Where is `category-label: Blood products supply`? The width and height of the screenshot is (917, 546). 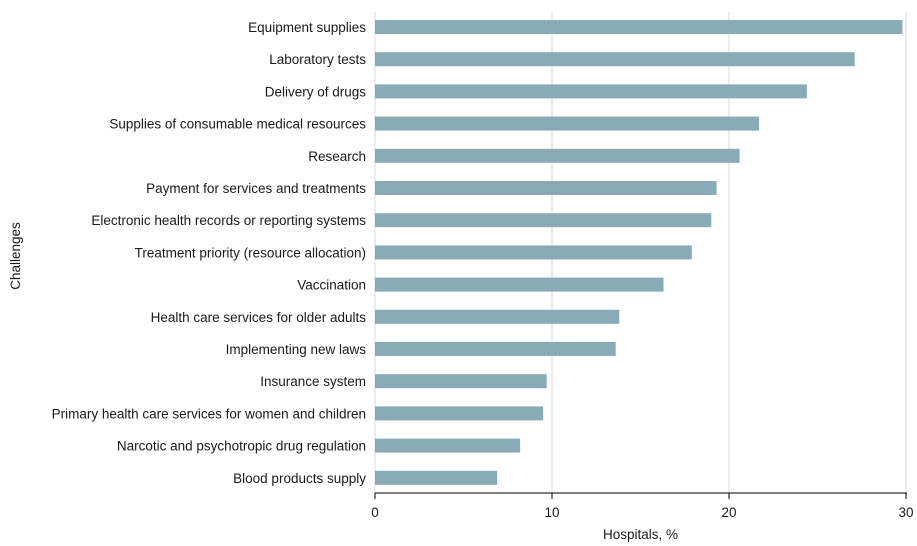
category-label: Blood products supply is located at coordinates (299, 478).